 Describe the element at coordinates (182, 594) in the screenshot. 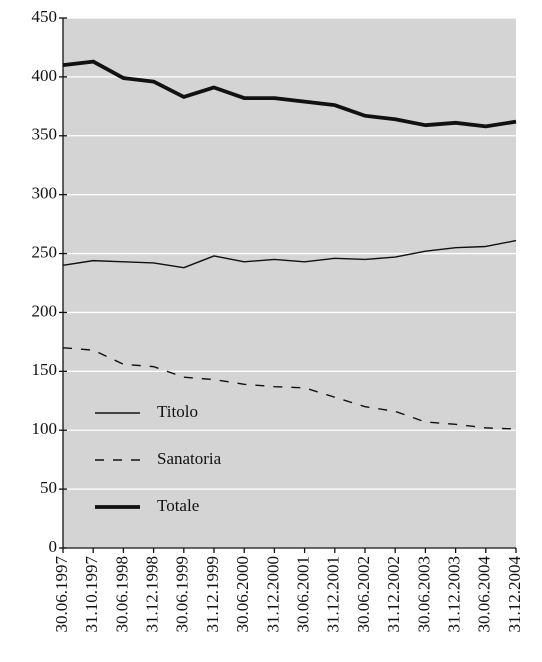

I see `x-tick-label: 30.06.1999` at that location.